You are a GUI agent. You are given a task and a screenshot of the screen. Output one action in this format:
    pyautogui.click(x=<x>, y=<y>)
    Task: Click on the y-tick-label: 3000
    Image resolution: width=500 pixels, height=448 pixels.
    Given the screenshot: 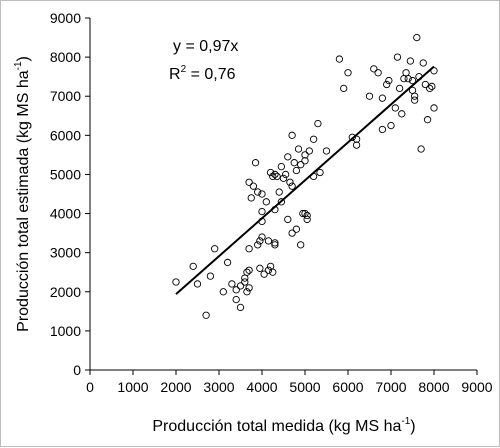 What is the action you would take?
    pyautogui.click(x=65, y=253)
    